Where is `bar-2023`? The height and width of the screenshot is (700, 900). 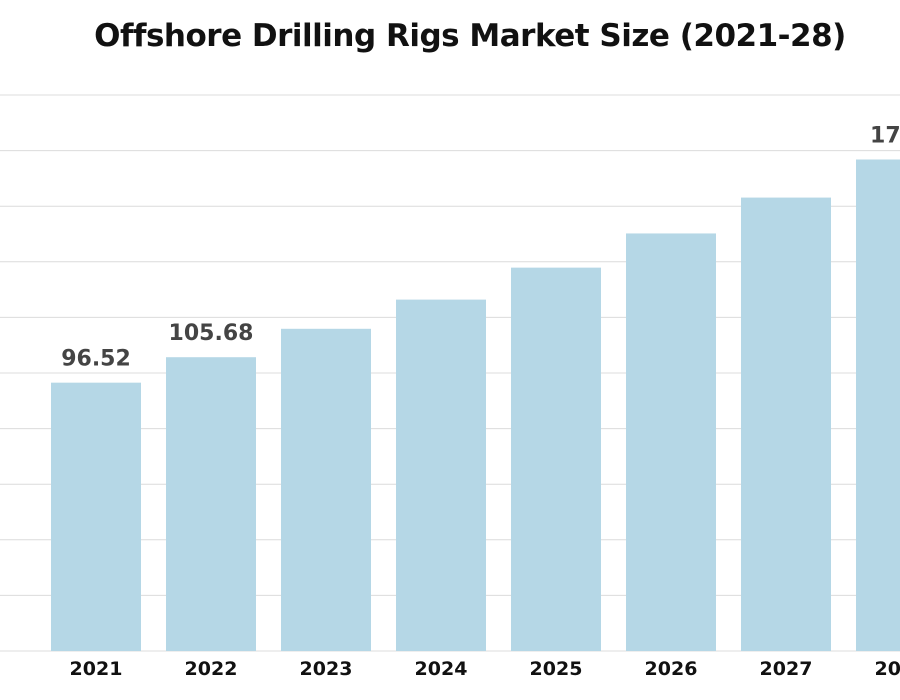 bar-2023 is located at coordinates (326, 489).